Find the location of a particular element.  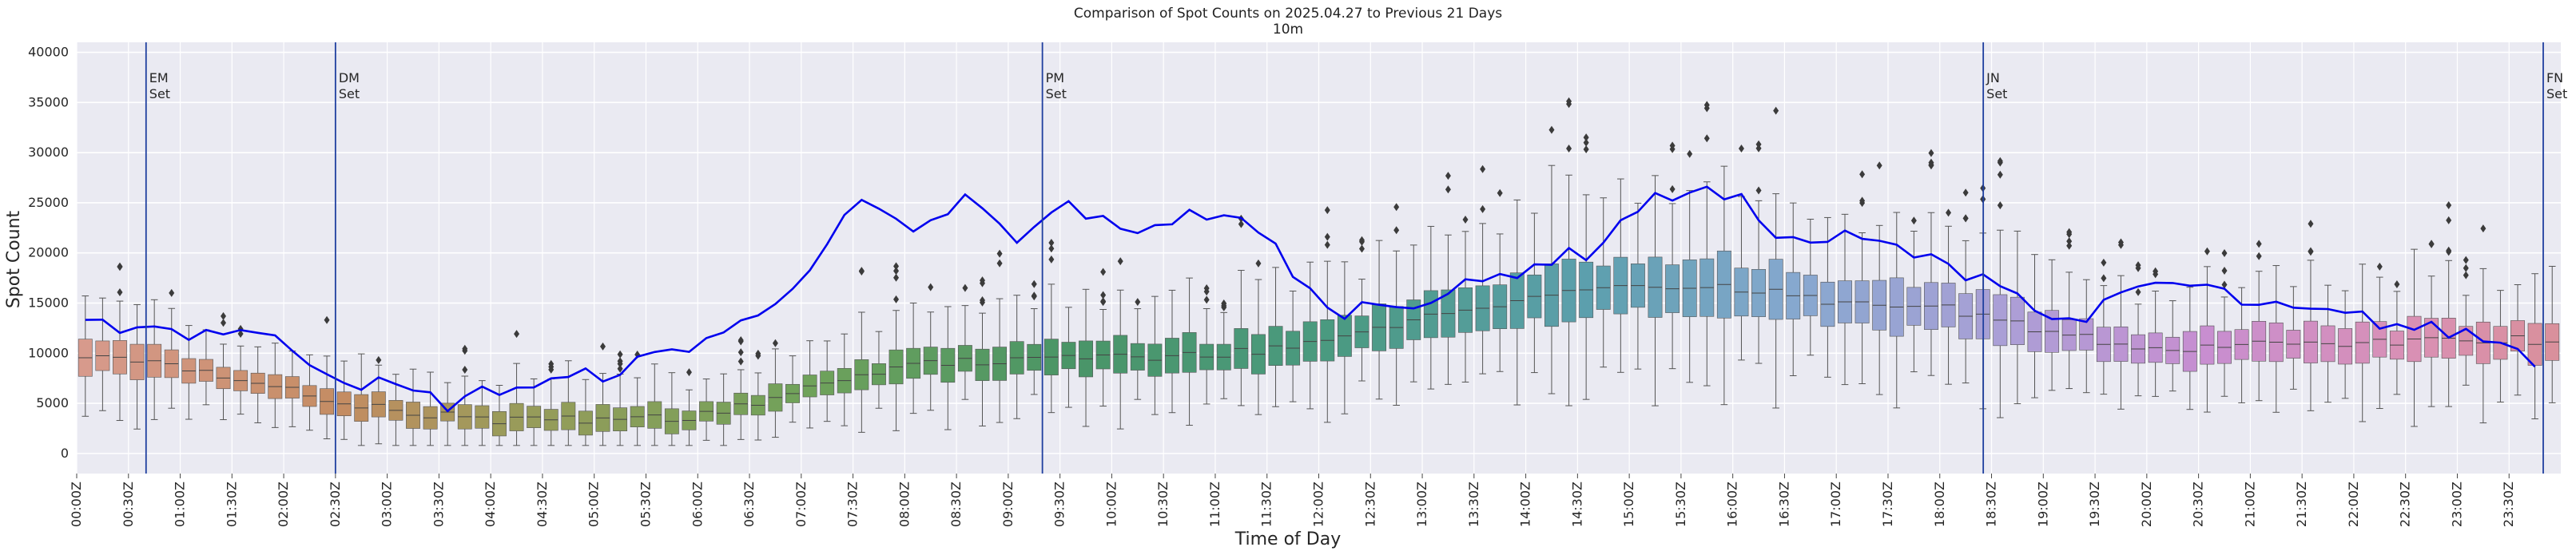

event-marker-label: PM is located at coordinates (1055, 77).